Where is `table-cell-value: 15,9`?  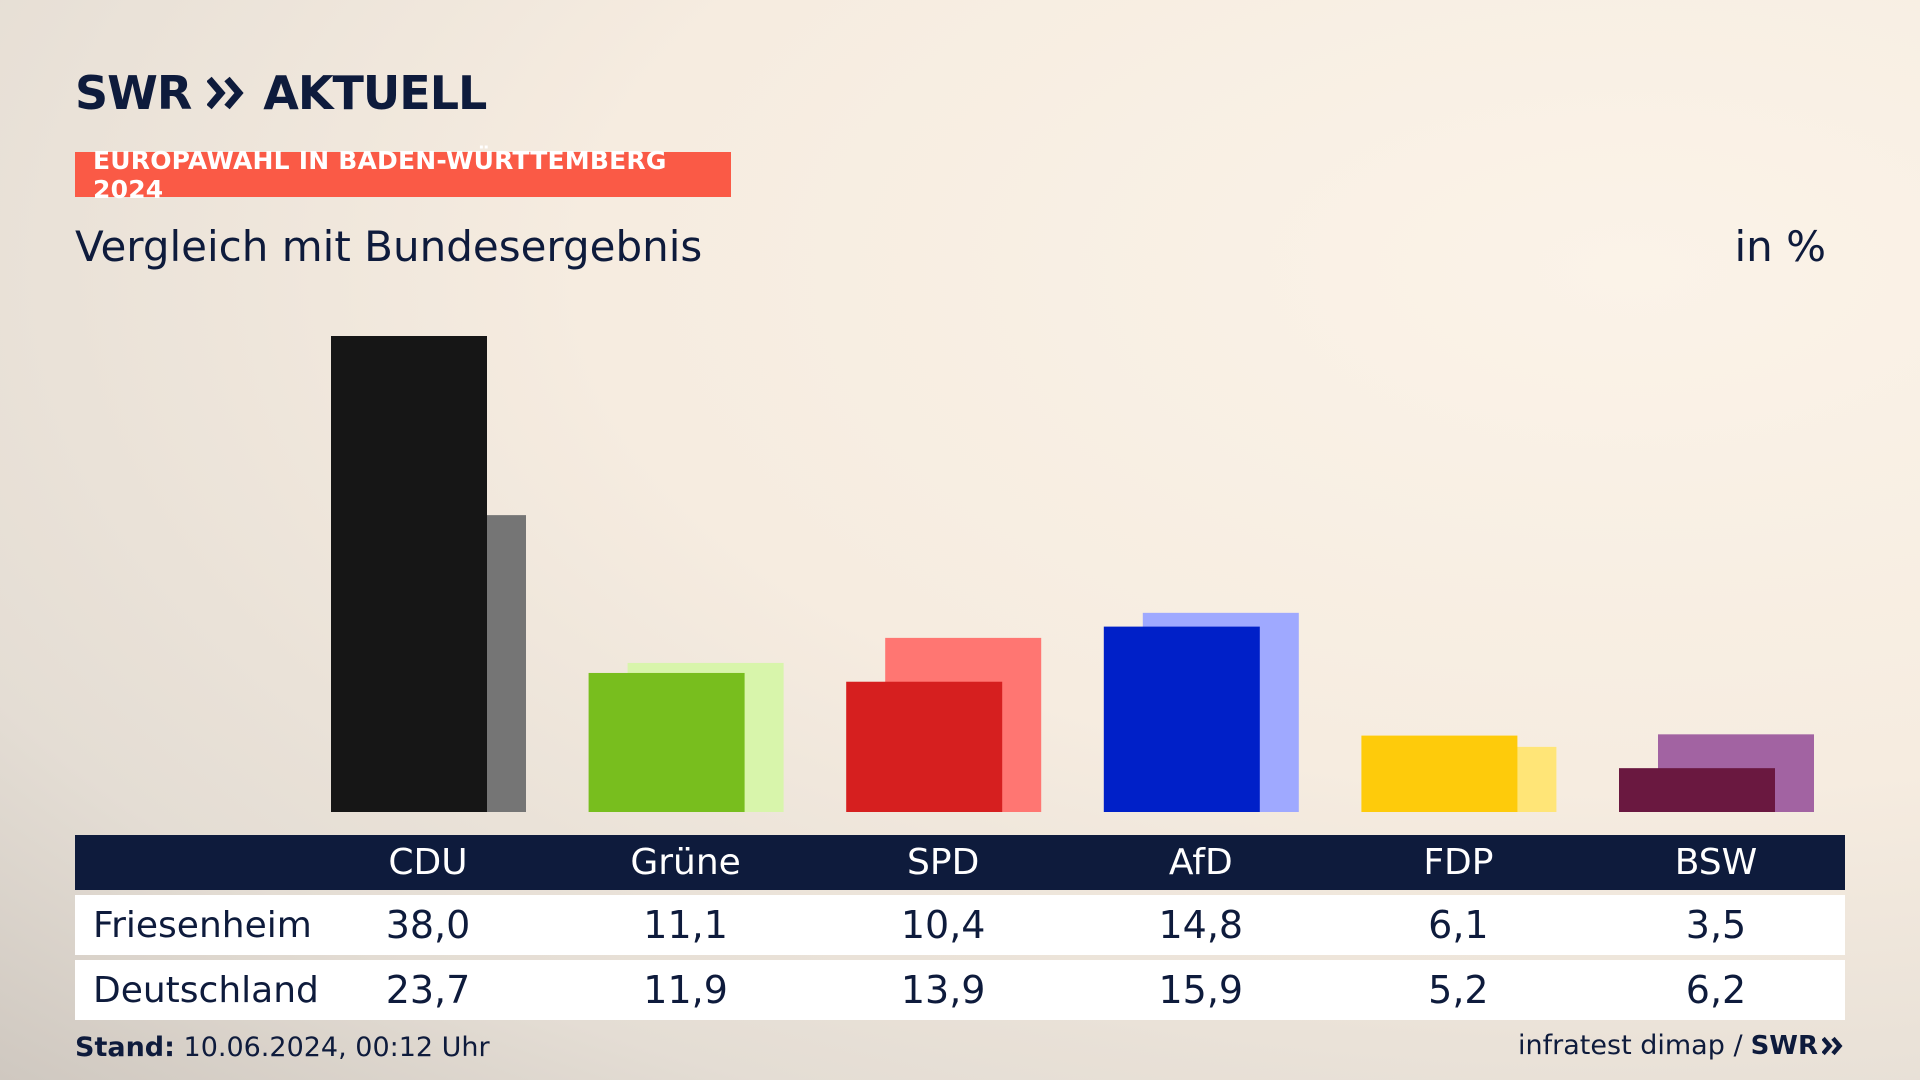
table-cell-value: 15,9 is located at coordinates (1201, 990).